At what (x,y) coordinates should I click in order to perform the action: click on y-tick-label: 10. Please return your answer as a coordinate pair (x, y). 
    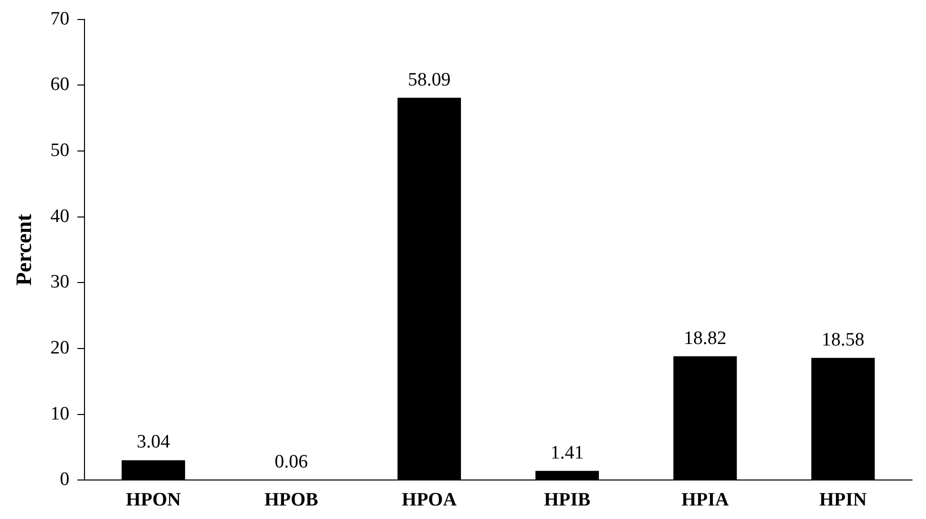
    Looking at the image, I should click on (60, 413).